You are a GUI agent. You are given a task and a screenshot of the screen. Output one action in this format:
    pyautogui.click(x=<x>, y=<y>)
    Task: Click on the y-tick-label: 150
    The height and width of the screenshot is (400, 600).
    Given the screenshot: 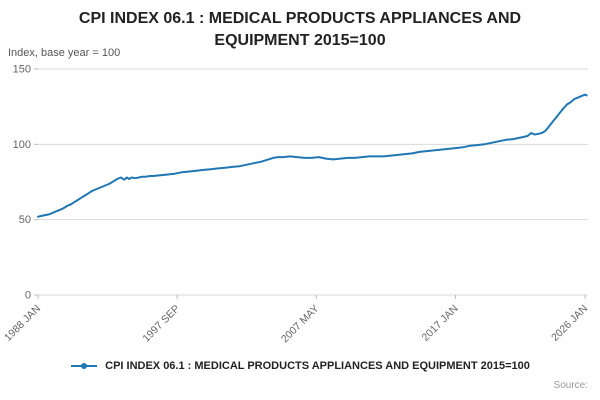 What is the action you would take?
    pyautogui.click(x=22, y=70)
    